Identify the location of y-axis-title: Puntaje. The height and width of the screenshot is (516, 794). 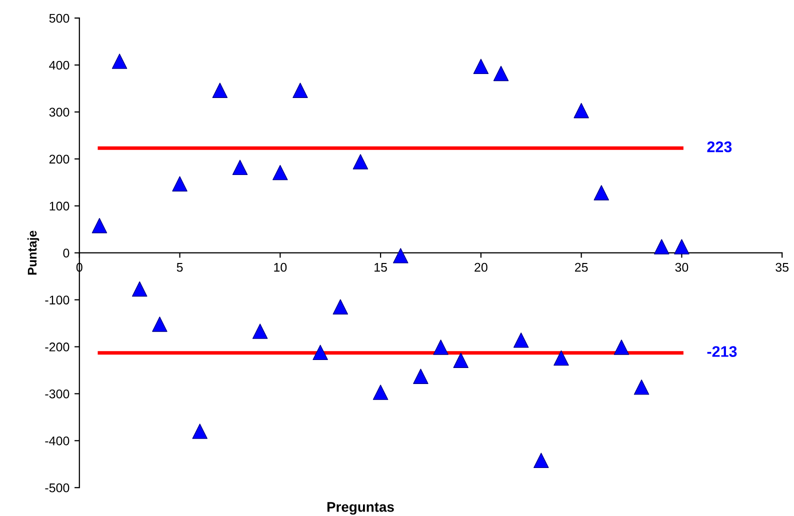
(33, 252).